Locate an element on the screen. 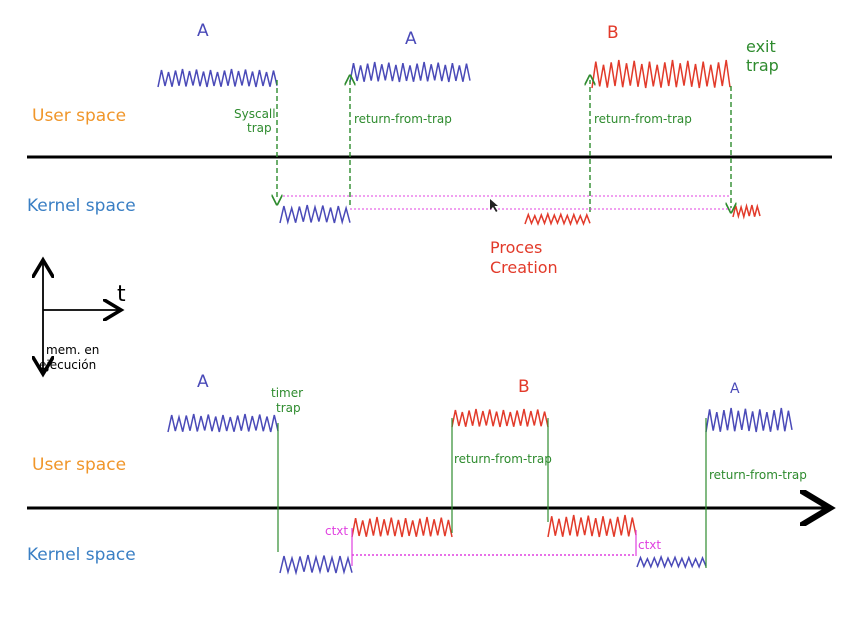  top-proces-creation-label-1: Proces is located at coordinates (516, 247).